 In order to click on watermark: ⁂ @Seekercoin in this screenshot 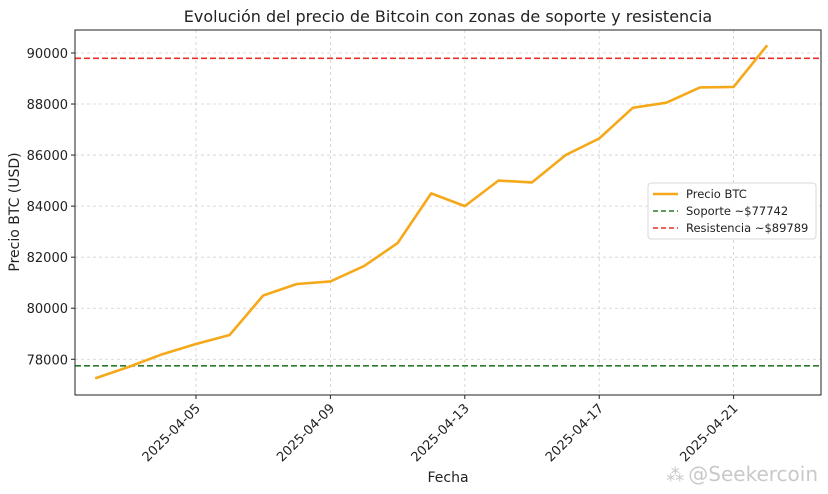, I will do `click(742, 474)`.